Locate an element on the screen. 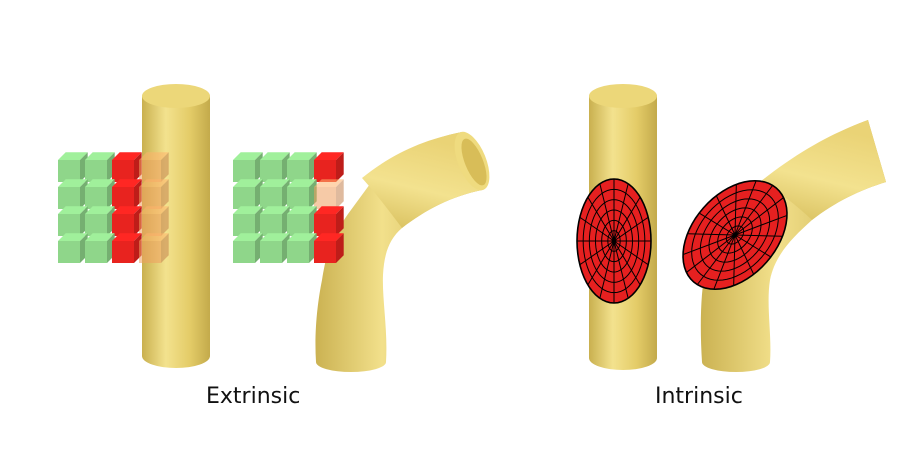 This screenshot has height=455, width=901. intrinsic-bent-panel is located at coordinates (784, 246).